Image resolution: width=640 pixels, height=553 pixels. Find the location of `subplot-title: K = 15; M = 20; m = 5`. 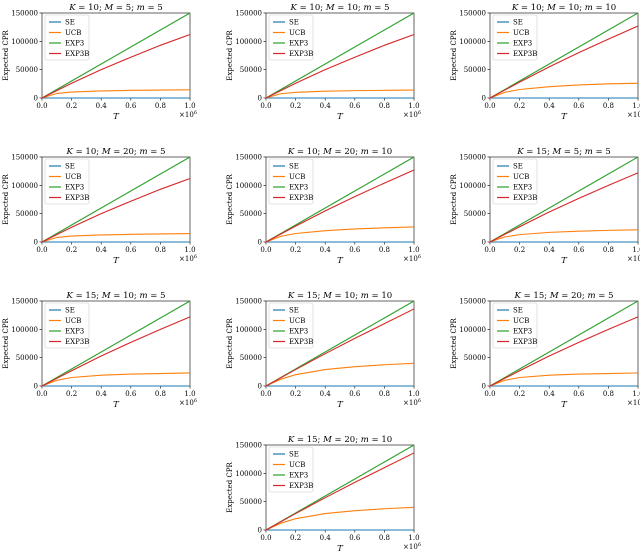

subplot-title: K = 15; M = 20; m = 5 is located at coordinates (564, 296).